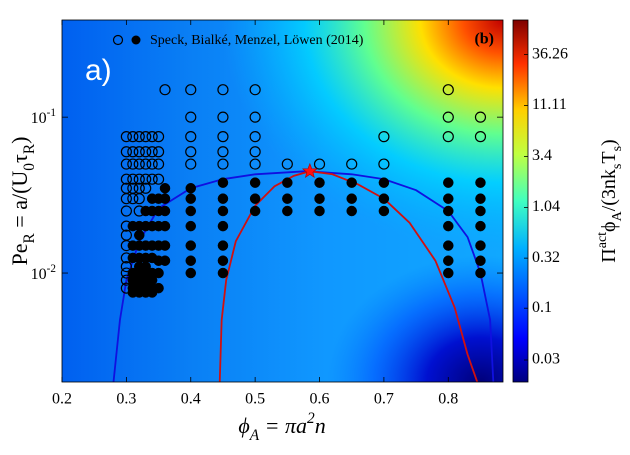  Describe the element at coordinates (550, 53) in the screenshot. I see `colorbar-tick-label: 36.26` at that location.